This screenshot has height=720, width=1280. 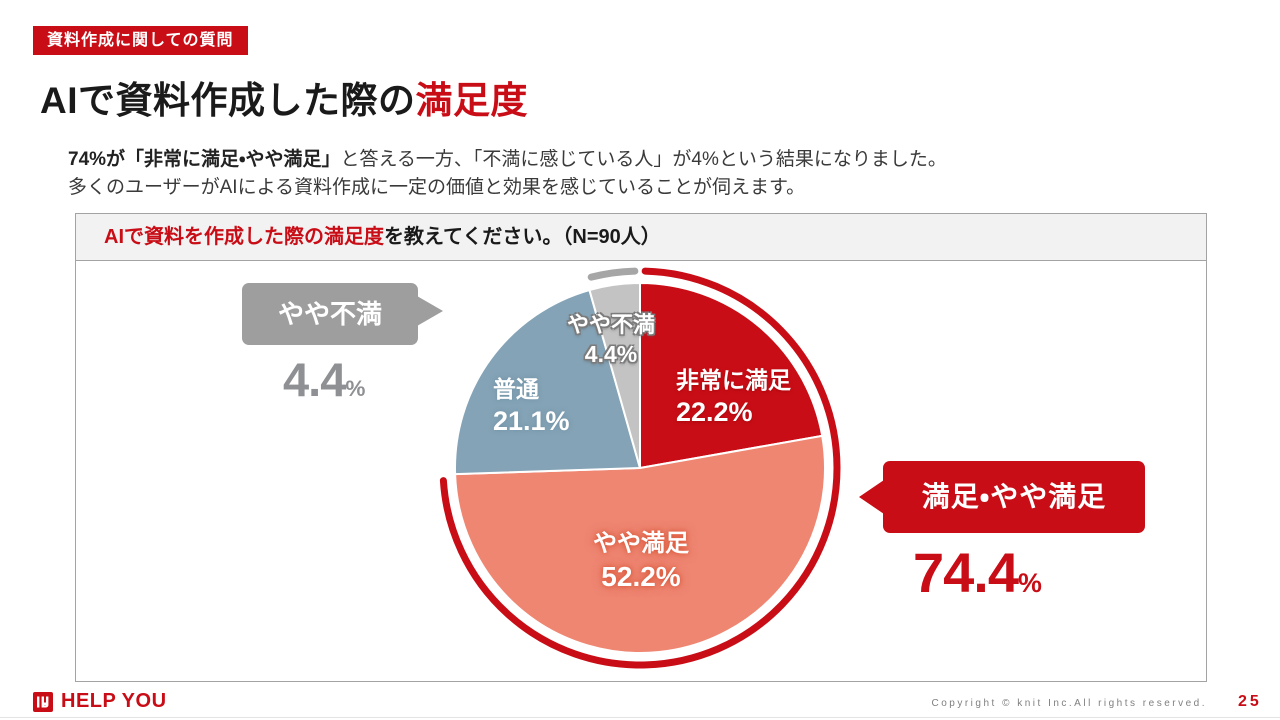 I want to click on page-title: AIで資料作成した際の満足度, so click(x=284, y=97).